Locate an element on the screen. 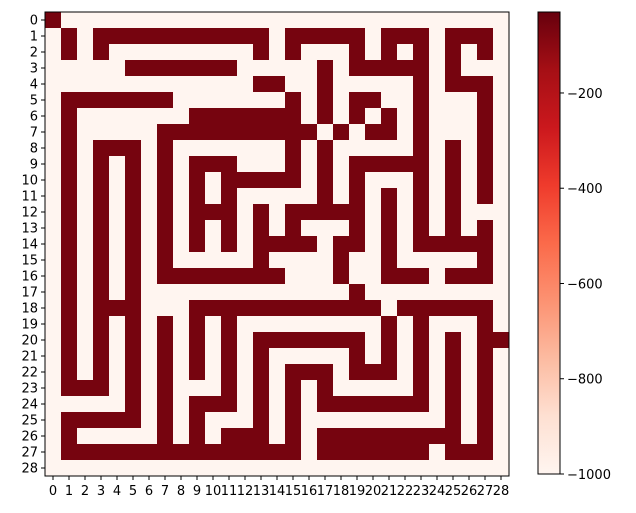 The height and width of the screenshot is (513, 636). y-tick-label-1: 1 is located at coordinates (34, 37).